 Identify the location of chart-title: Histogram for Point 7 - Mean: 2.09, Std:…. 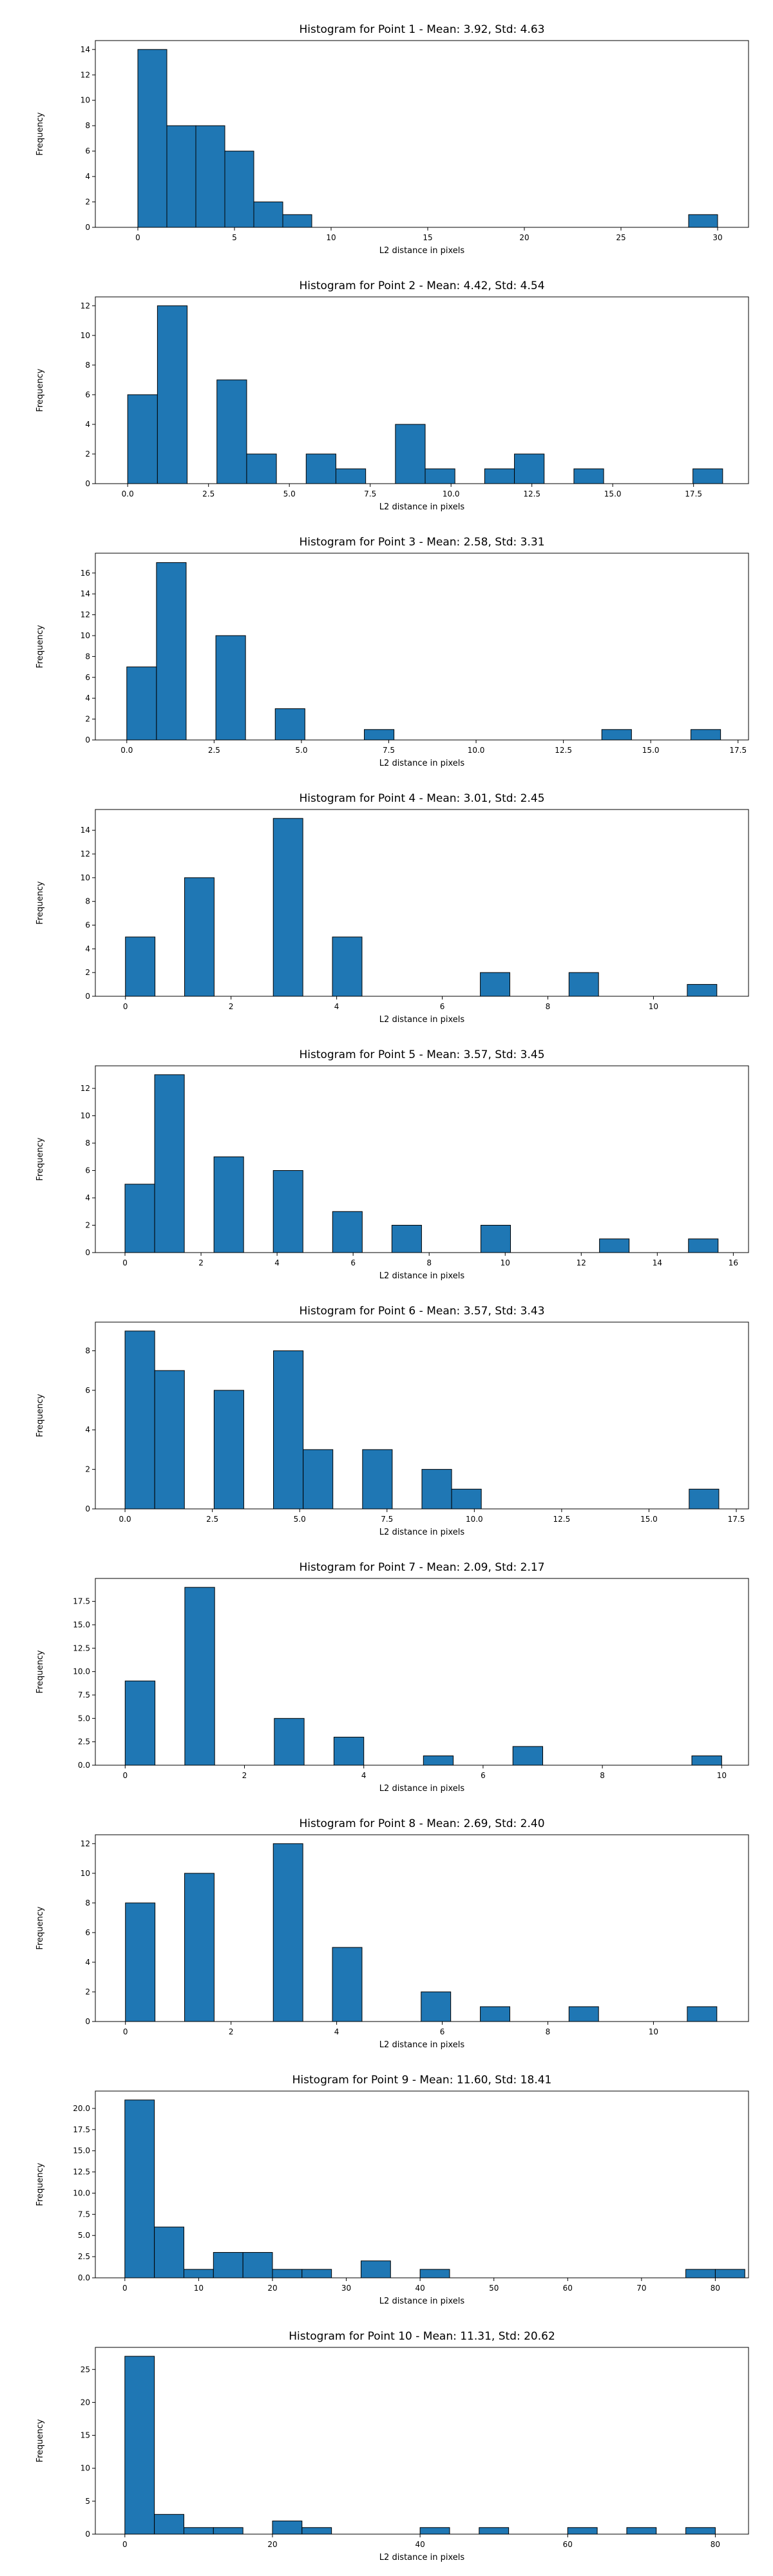
(421, 1568).